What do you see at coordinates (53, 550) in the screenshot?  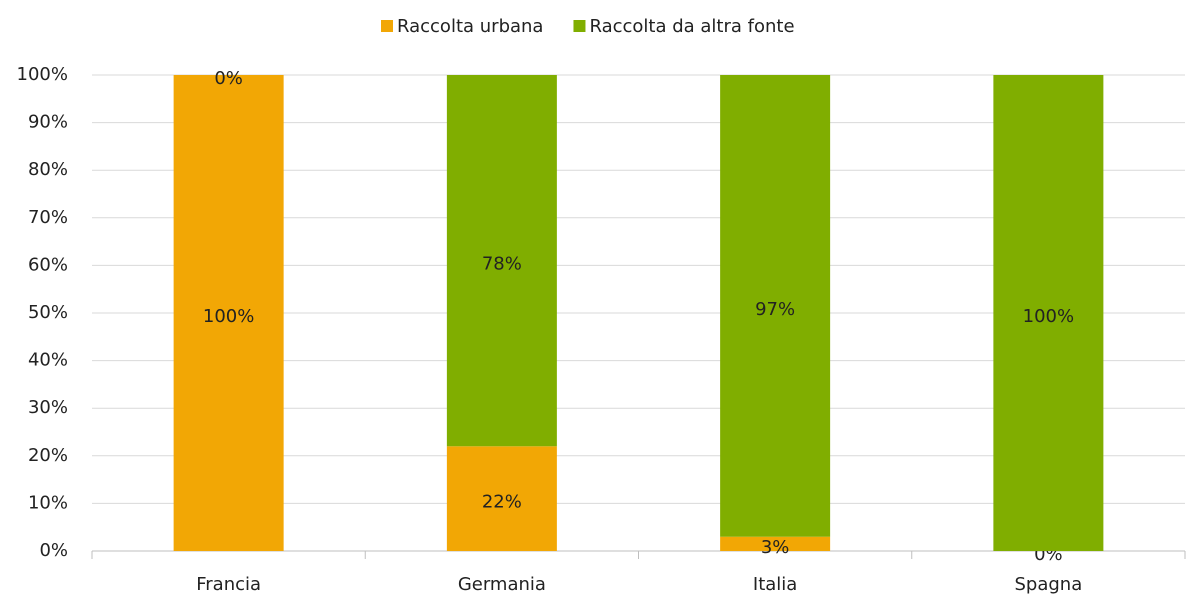 I see `y-tick-label: 0%` at bounding box center [53, 550].